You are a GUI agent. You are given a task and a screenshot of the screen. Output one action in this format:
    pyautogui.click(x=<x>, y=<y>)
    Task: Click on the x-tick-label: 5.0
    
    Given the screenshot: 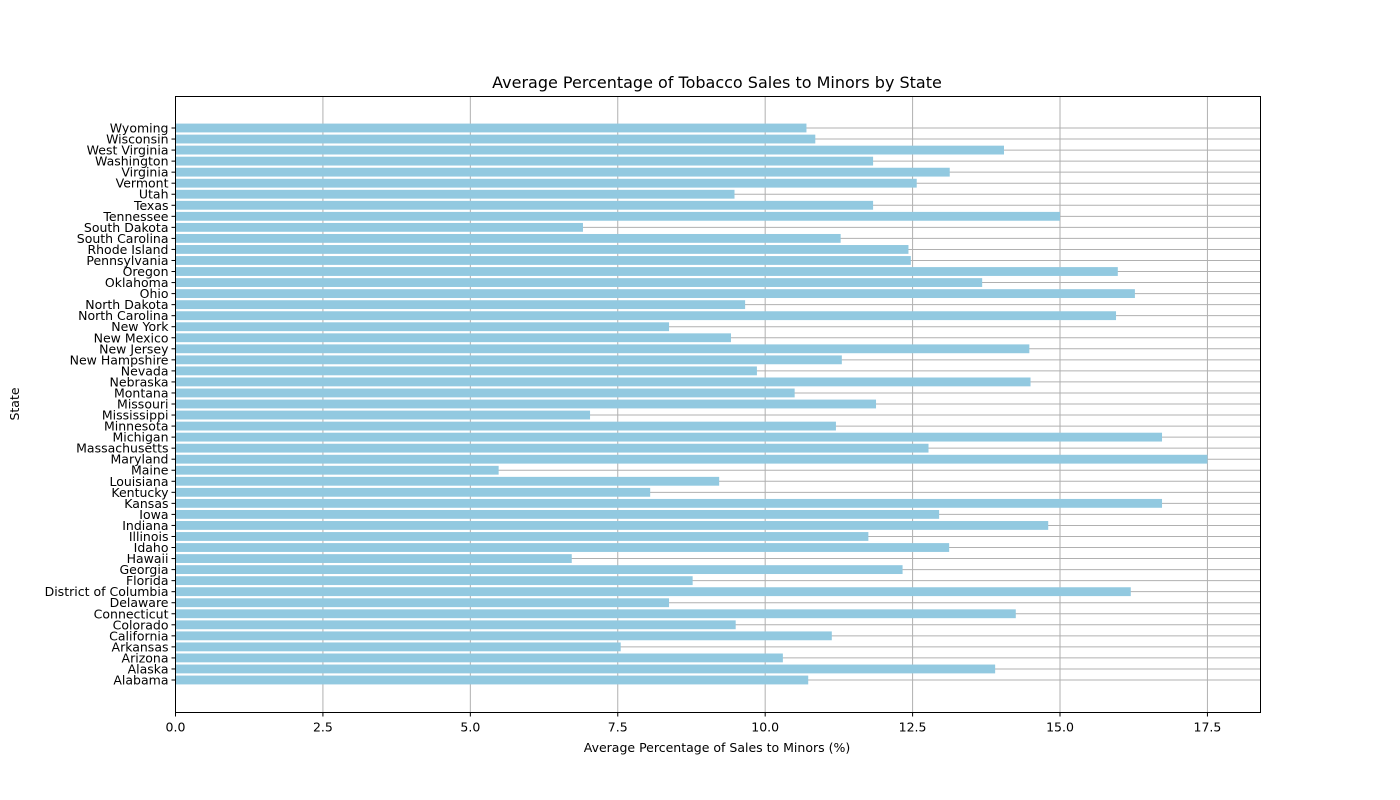 What is the action you would take?
    pyautogui.click(x=470, y=727)
    